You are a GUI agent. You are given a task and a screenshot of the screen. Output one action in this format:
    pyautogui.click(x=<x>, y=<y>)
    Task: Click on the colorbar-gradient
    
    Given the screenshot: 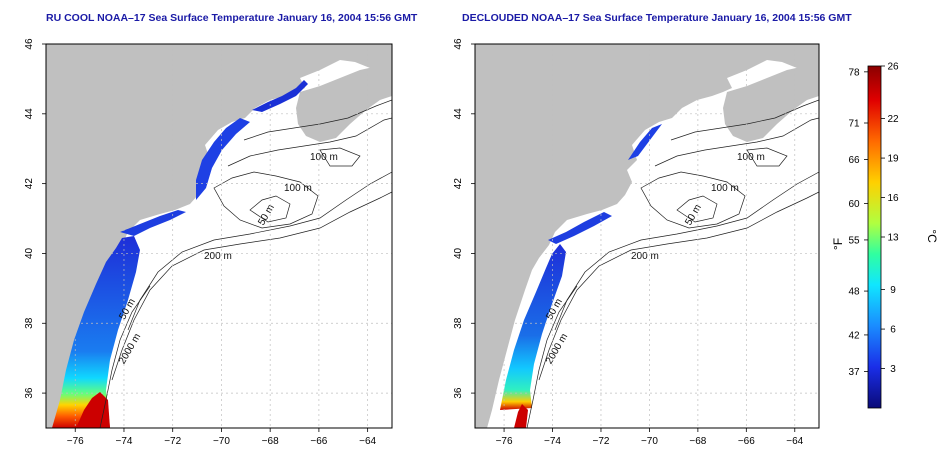 What is the action you would take?
    pyautogui.click(x=874, y=237)
    